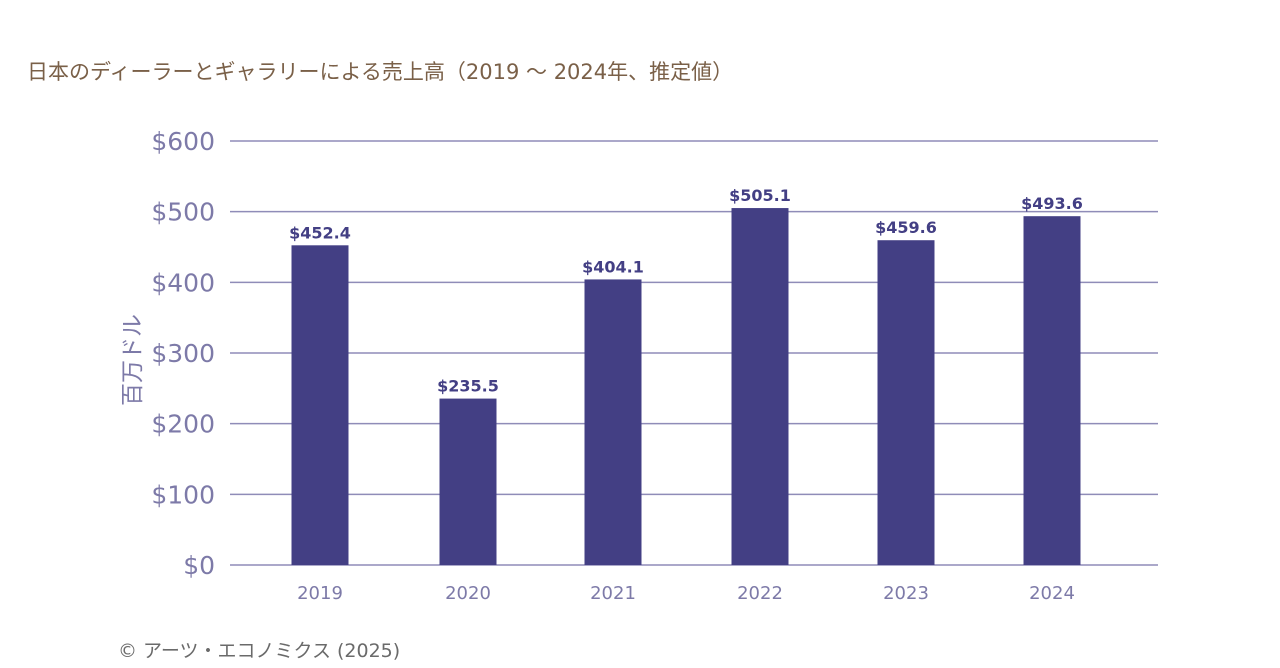 The height and width of the screenshot is (668, 1280). I want to click on data-label: $493.6, so click(1052, 203).